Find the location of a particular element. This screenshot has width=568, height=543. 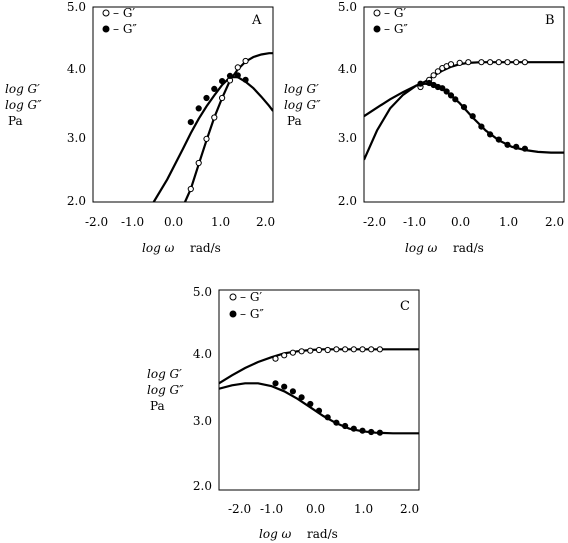

panel-a-frame is located at coordinates (183, 104).